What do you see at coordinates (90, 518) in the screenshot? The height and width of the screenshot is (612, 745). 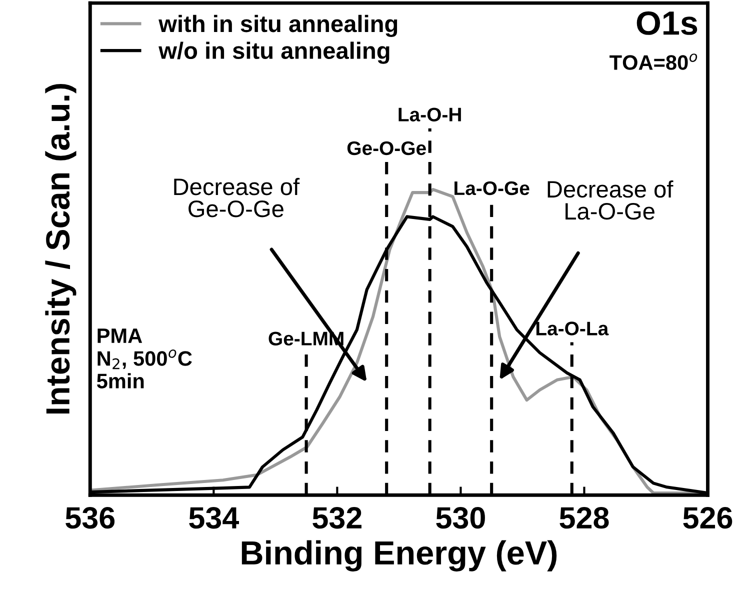 I see `x-tick-label: 536` at bounding box center [90, 518].